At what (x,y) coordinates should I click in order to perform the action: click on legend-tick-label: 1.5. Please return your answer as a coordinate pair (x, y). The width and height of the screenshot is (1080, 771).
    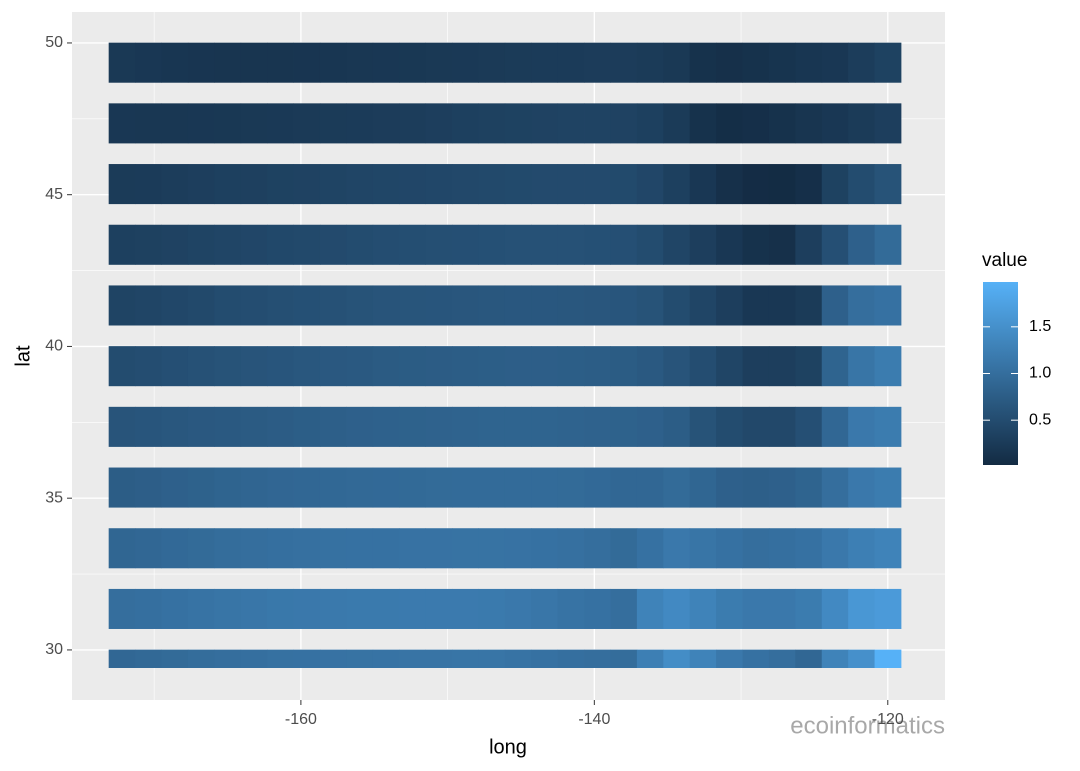
    Looking at the image, I should click on (1040, 326).